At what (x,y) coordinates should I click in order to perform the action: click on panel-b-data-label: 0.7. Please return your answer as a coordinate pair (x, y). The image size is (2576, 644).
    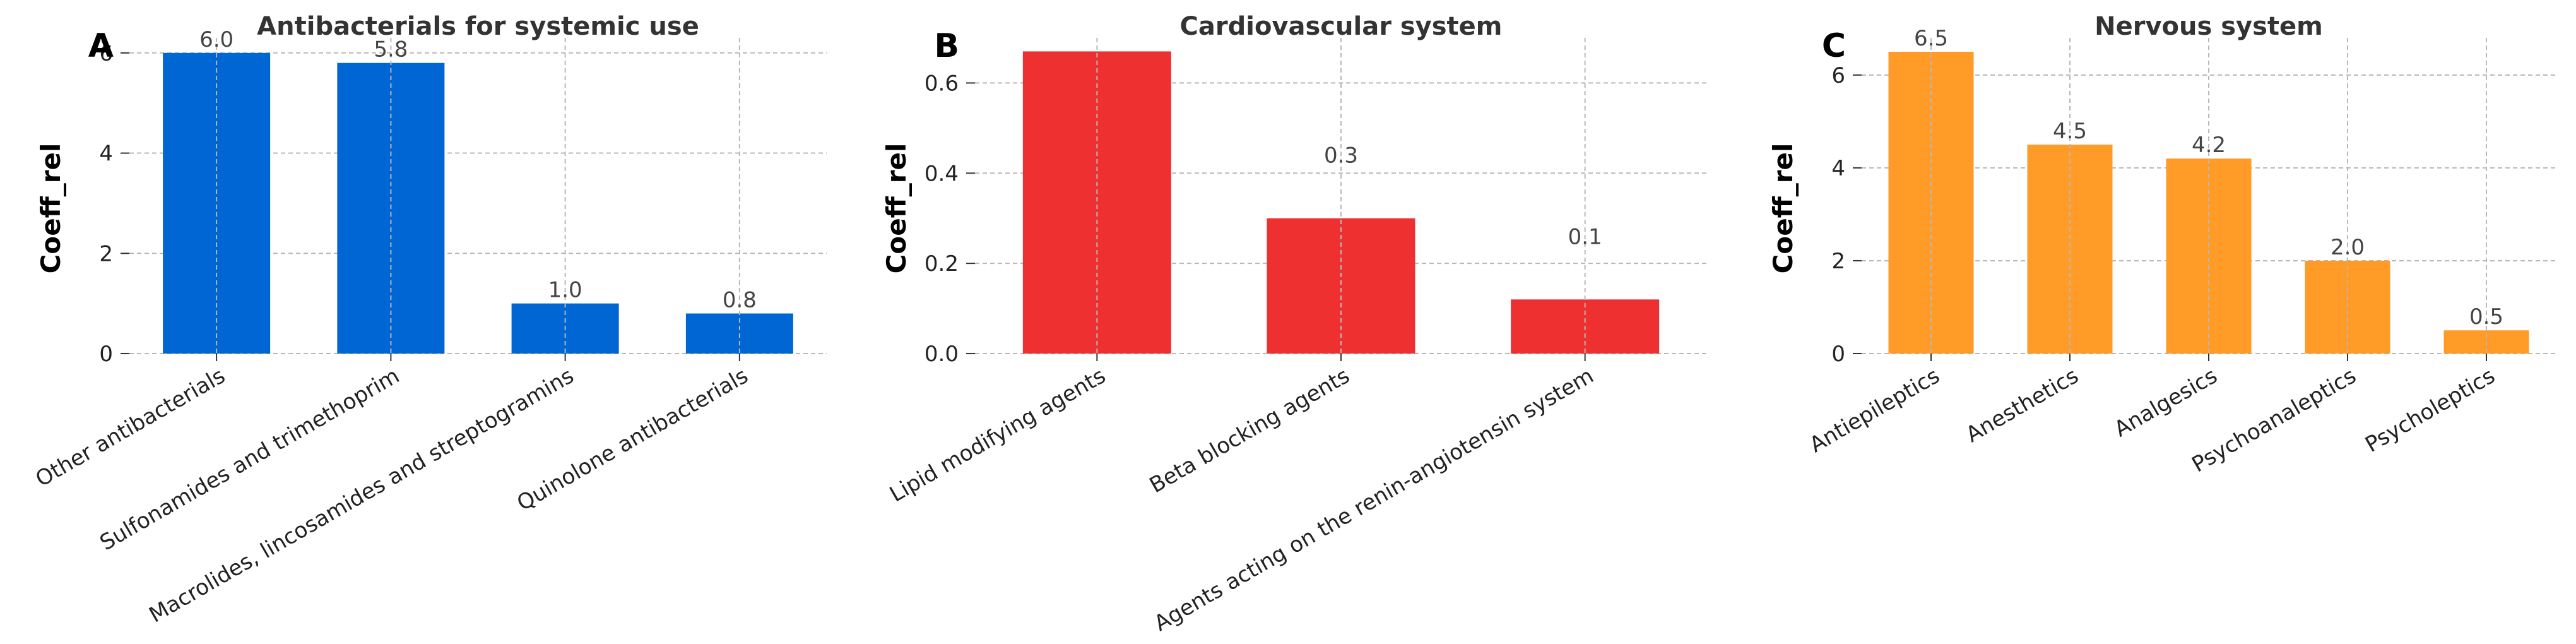
    Looking at the image, I should click on (1097, 0).